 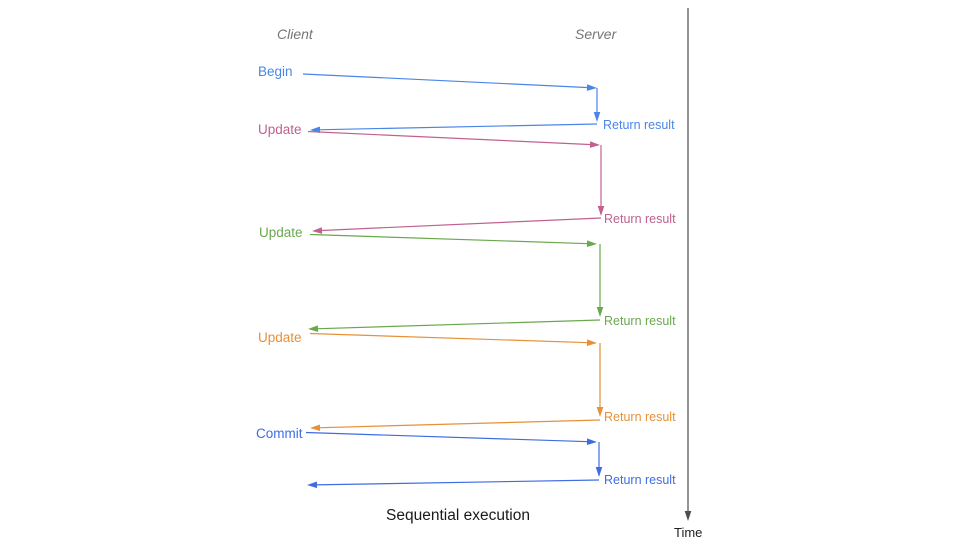 I want to click on server-column-label: Server, so click(x=596, y=34).